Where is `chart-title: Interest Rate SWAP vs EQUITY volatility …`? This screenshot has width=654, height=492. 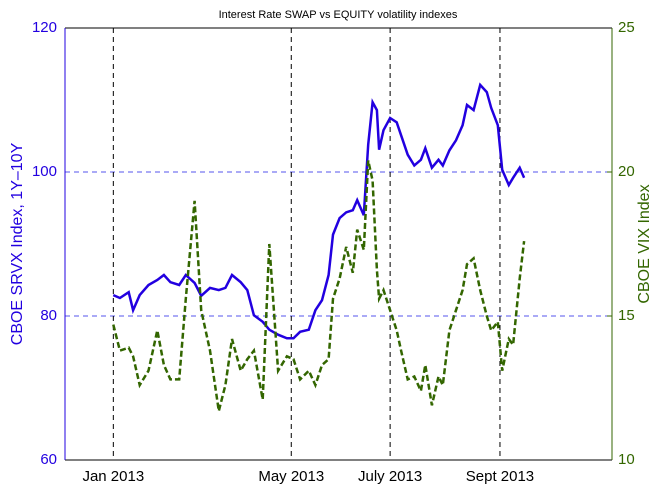 chart-title: Interest Rate SWAP vs EQUITY volatility … is located at coordinates (338, 15).